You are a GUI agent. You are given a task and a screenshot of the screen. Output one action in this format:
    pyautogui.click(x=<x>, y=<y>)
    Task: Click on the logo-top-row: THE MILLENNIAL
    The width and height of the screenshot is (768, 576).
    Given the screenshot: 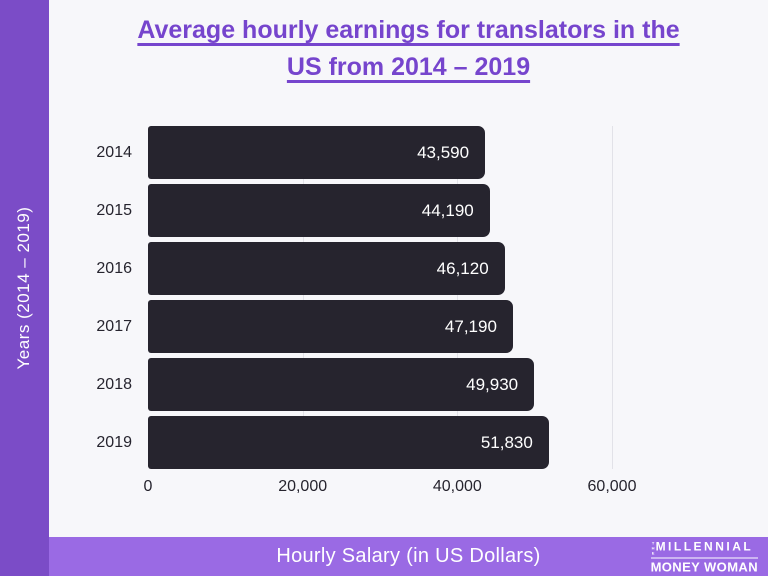 What is the action you would take?
    pyautogui.click(x=704, y=548)
    